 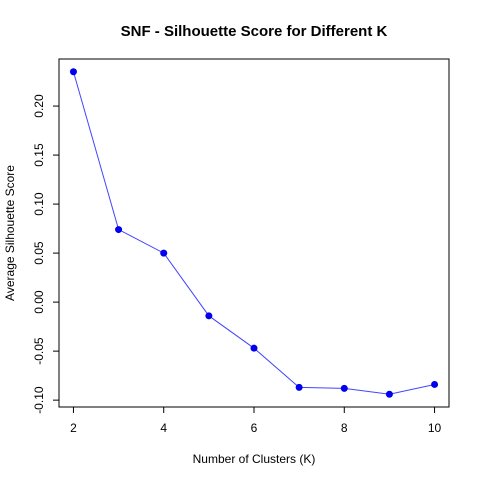 I want to click on y-tick-label: -0.10, so click(x=39, y=400).